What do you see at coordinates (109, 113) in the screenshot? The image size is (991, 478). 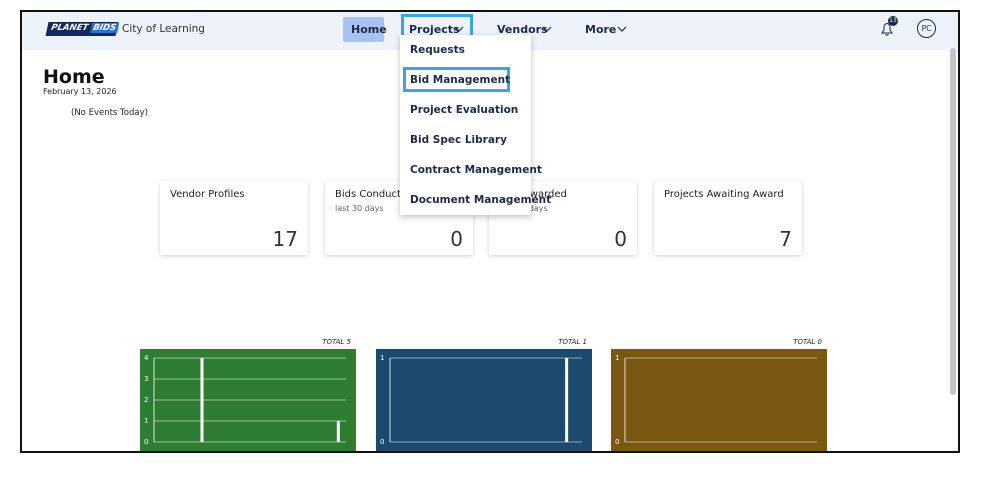 I see `events-text: (No Events Today)` at bounding box center [109, 113].